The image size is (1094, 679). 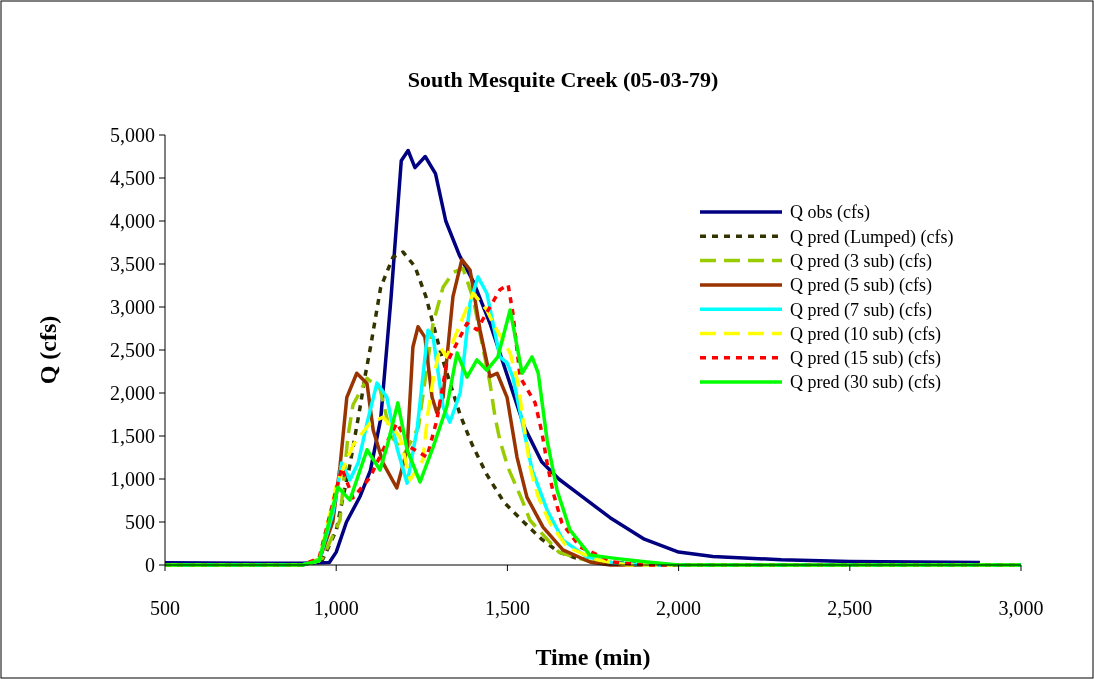 What do you see at coordinates (861, 310) in the screenshot?
I see `legend-label: Q pred (7 sub) (cfs)` at bounding box center [861, 310].